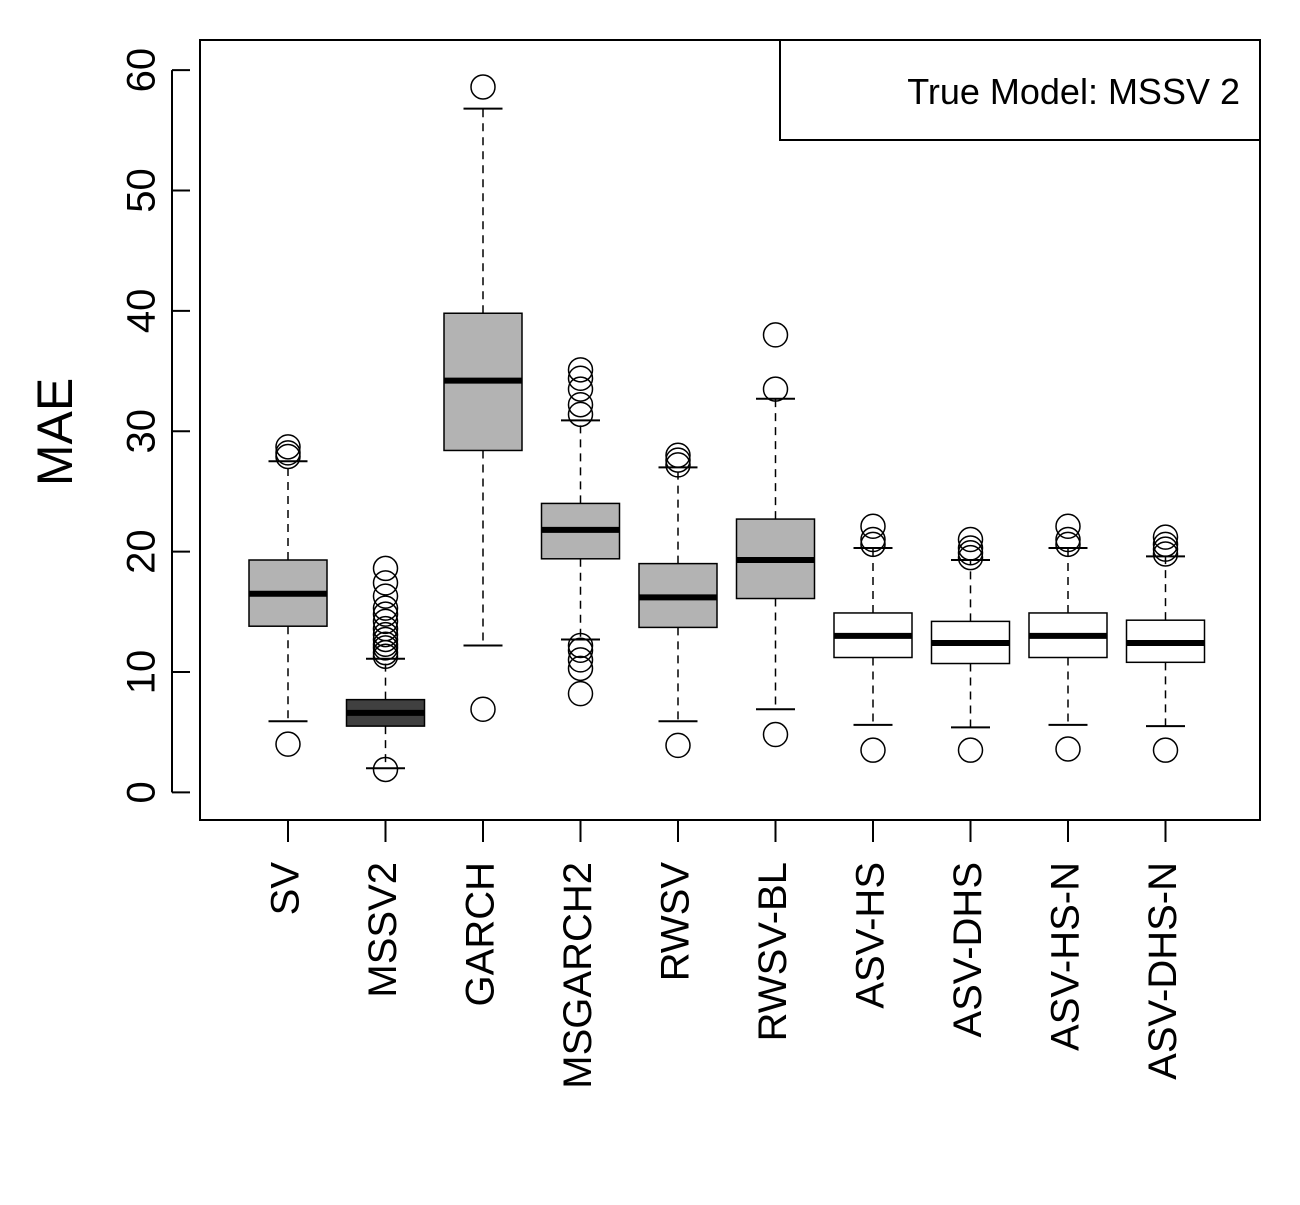 This screenshot has width=1300, height=1205. I want to click on x-tick-label: MSSV2, so click(383, 930).